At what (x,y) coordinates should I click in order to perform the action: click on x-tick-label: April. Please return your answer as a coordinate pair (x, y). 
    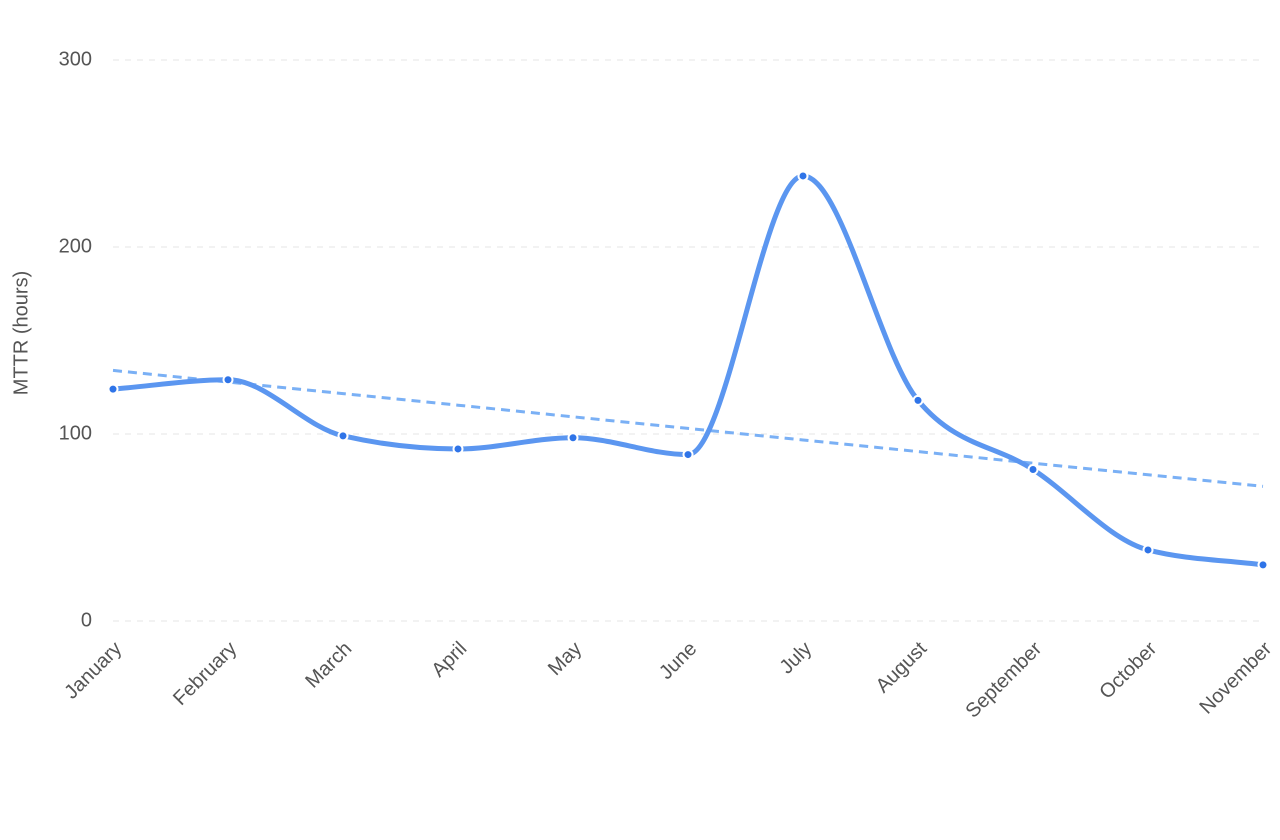
    Looking at the image, I should click on (449, 660).